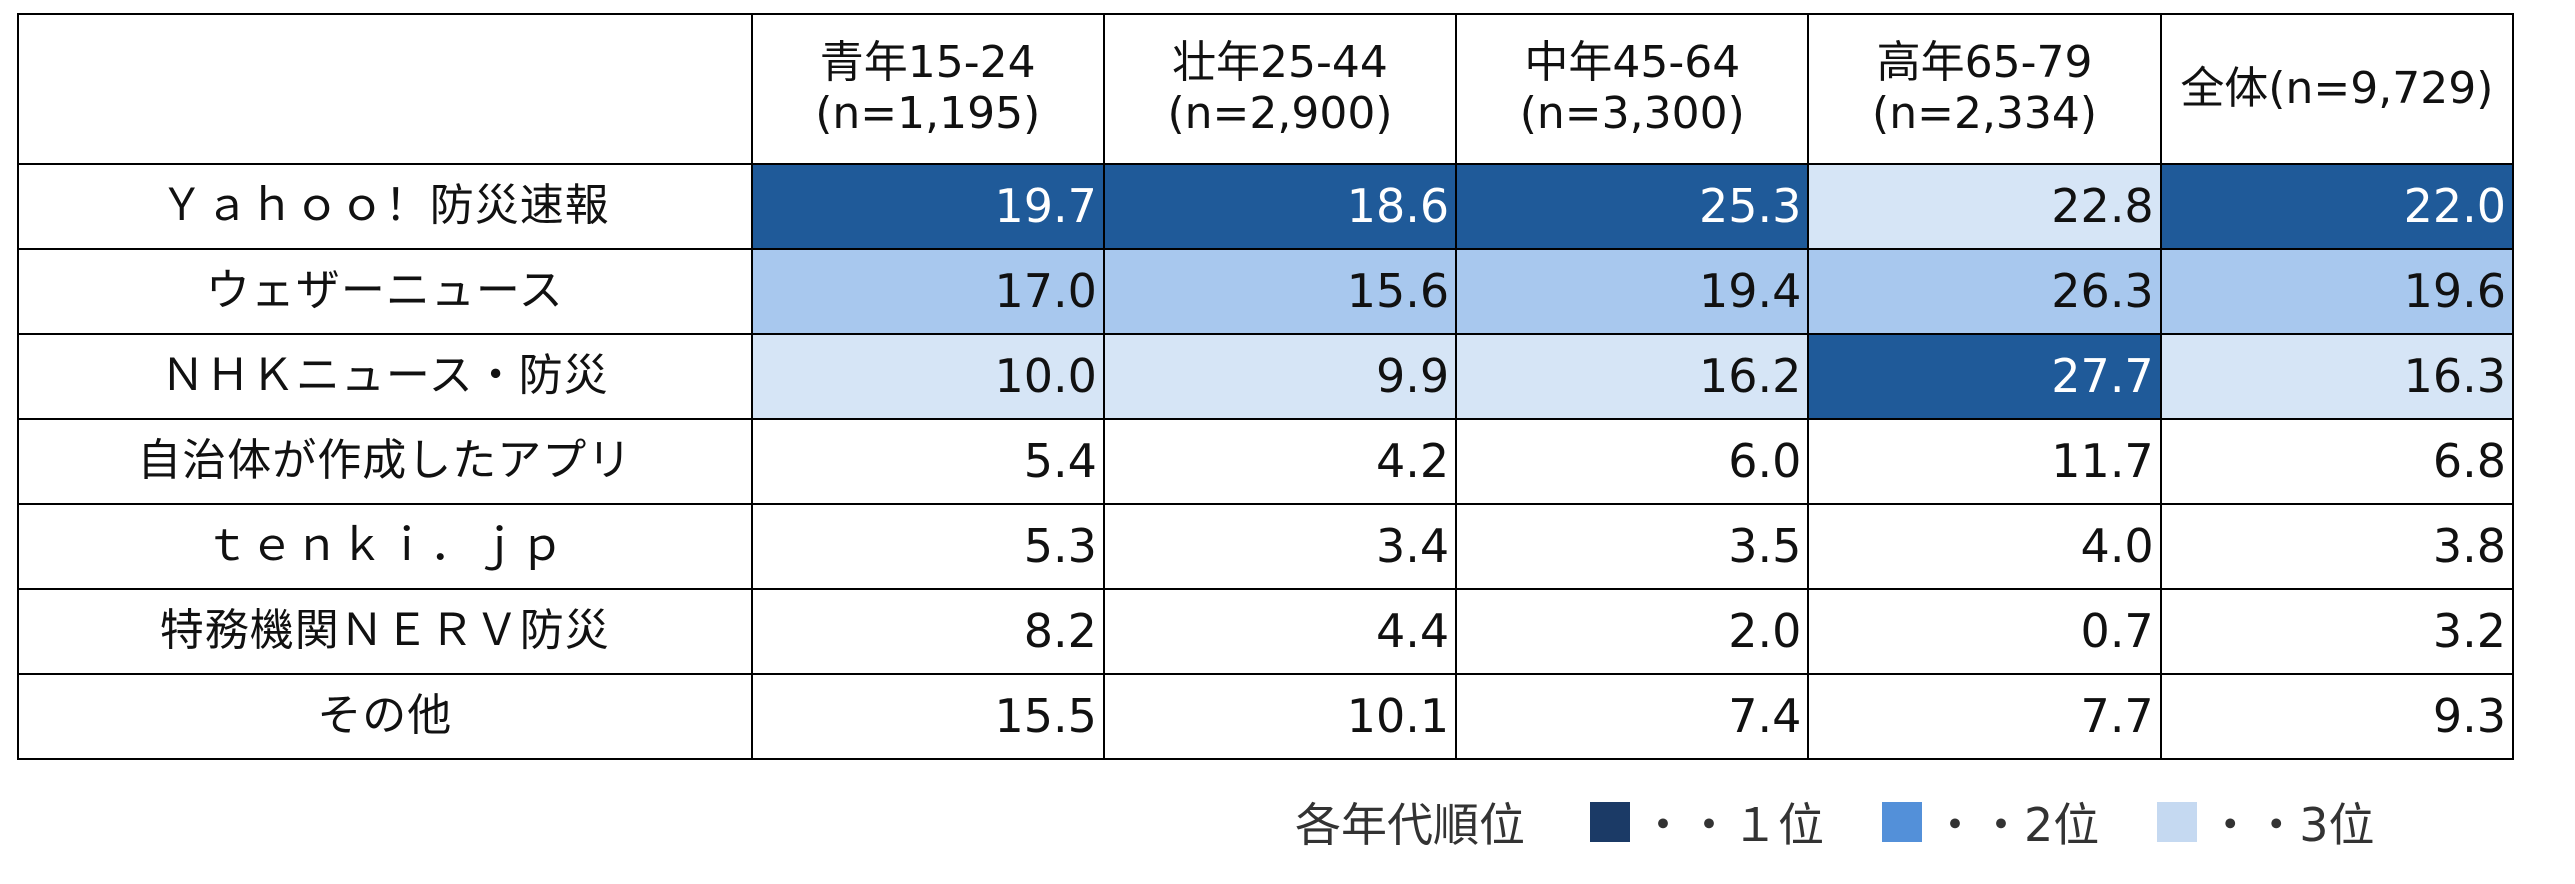 This screenshot has height=884, width=2575. Describe the element at coordinates (385, 716) in the screenshot. I see `row-label: その他` at that location.